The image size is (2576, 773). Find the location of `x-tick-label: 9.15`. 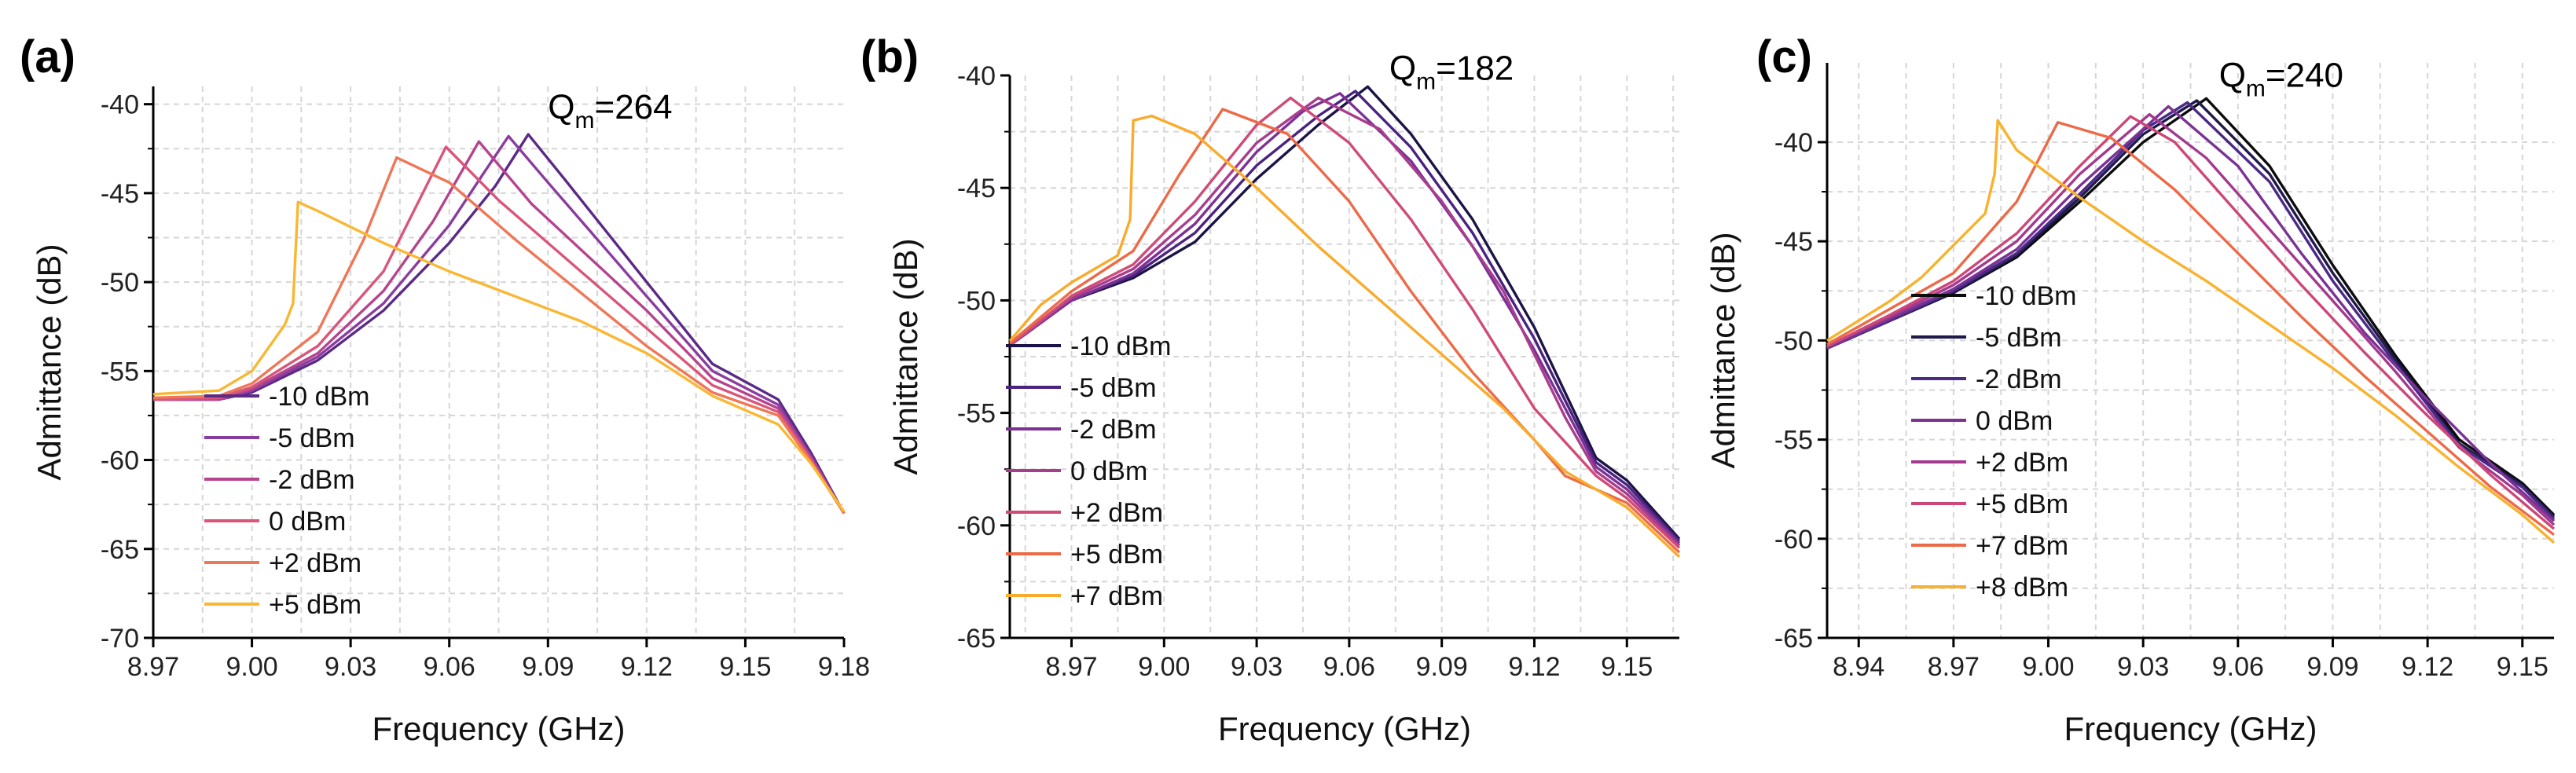

x-tick-label: 9.15 is located at coordinates (2522, 667).